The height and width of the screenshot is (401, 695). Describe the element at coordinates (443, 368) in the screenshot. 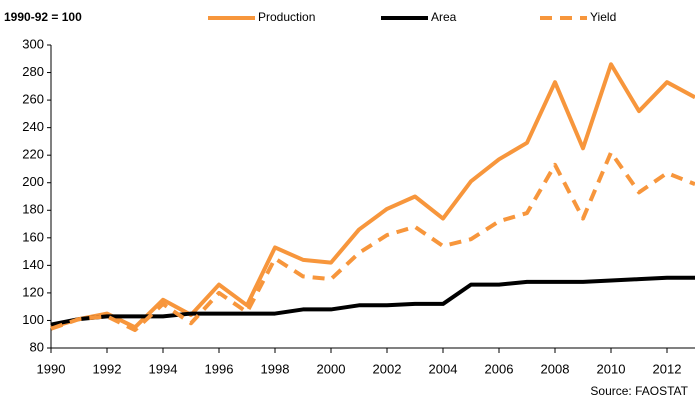

I see `x-tick-label: 2004` at that location.